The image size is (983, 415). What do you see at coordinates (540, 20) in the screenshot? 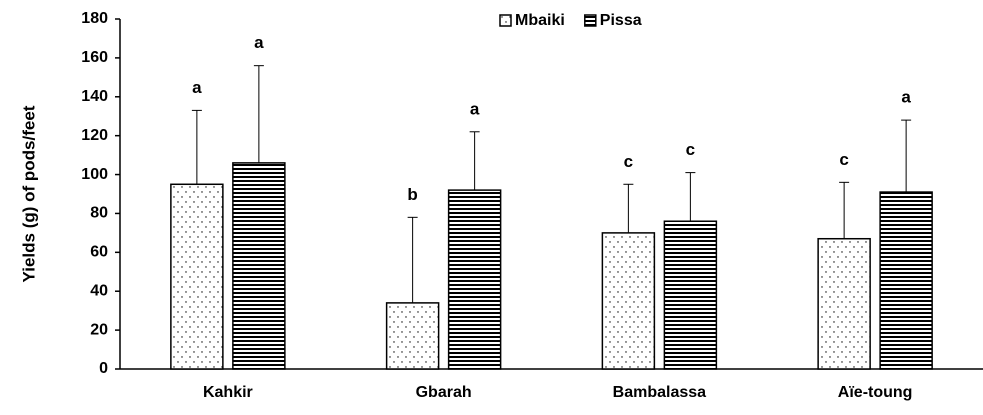
I see `legend-label: Mbaiki` at bounding box center [540, 20].